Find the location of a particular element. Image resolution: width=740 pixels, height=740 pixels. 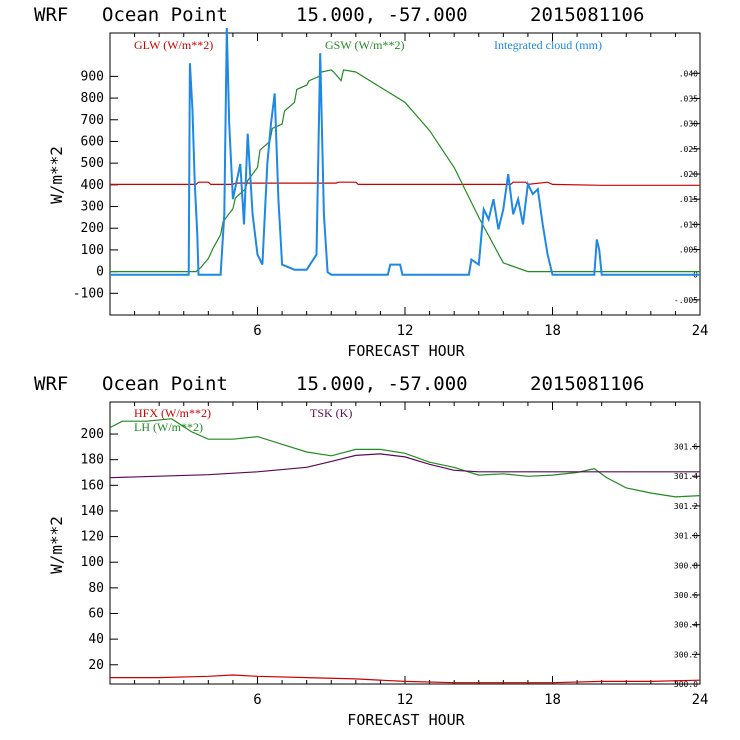

y-tick-label: 120 is located at coordinates (92, 537).